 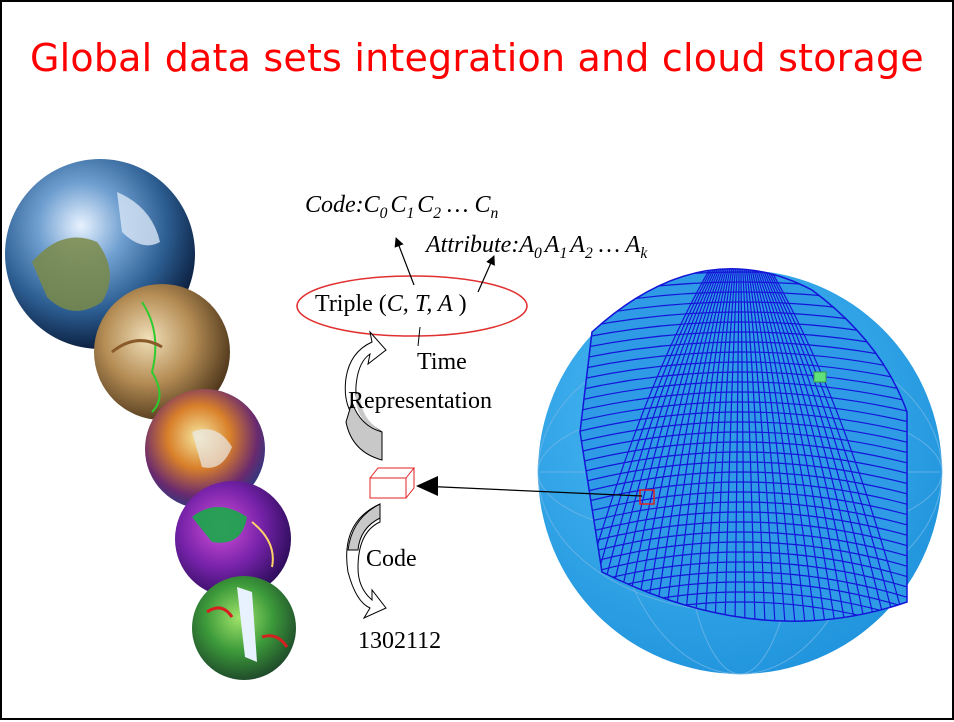 I want to click on attribute-index: 1, so click(x=563, y=253).